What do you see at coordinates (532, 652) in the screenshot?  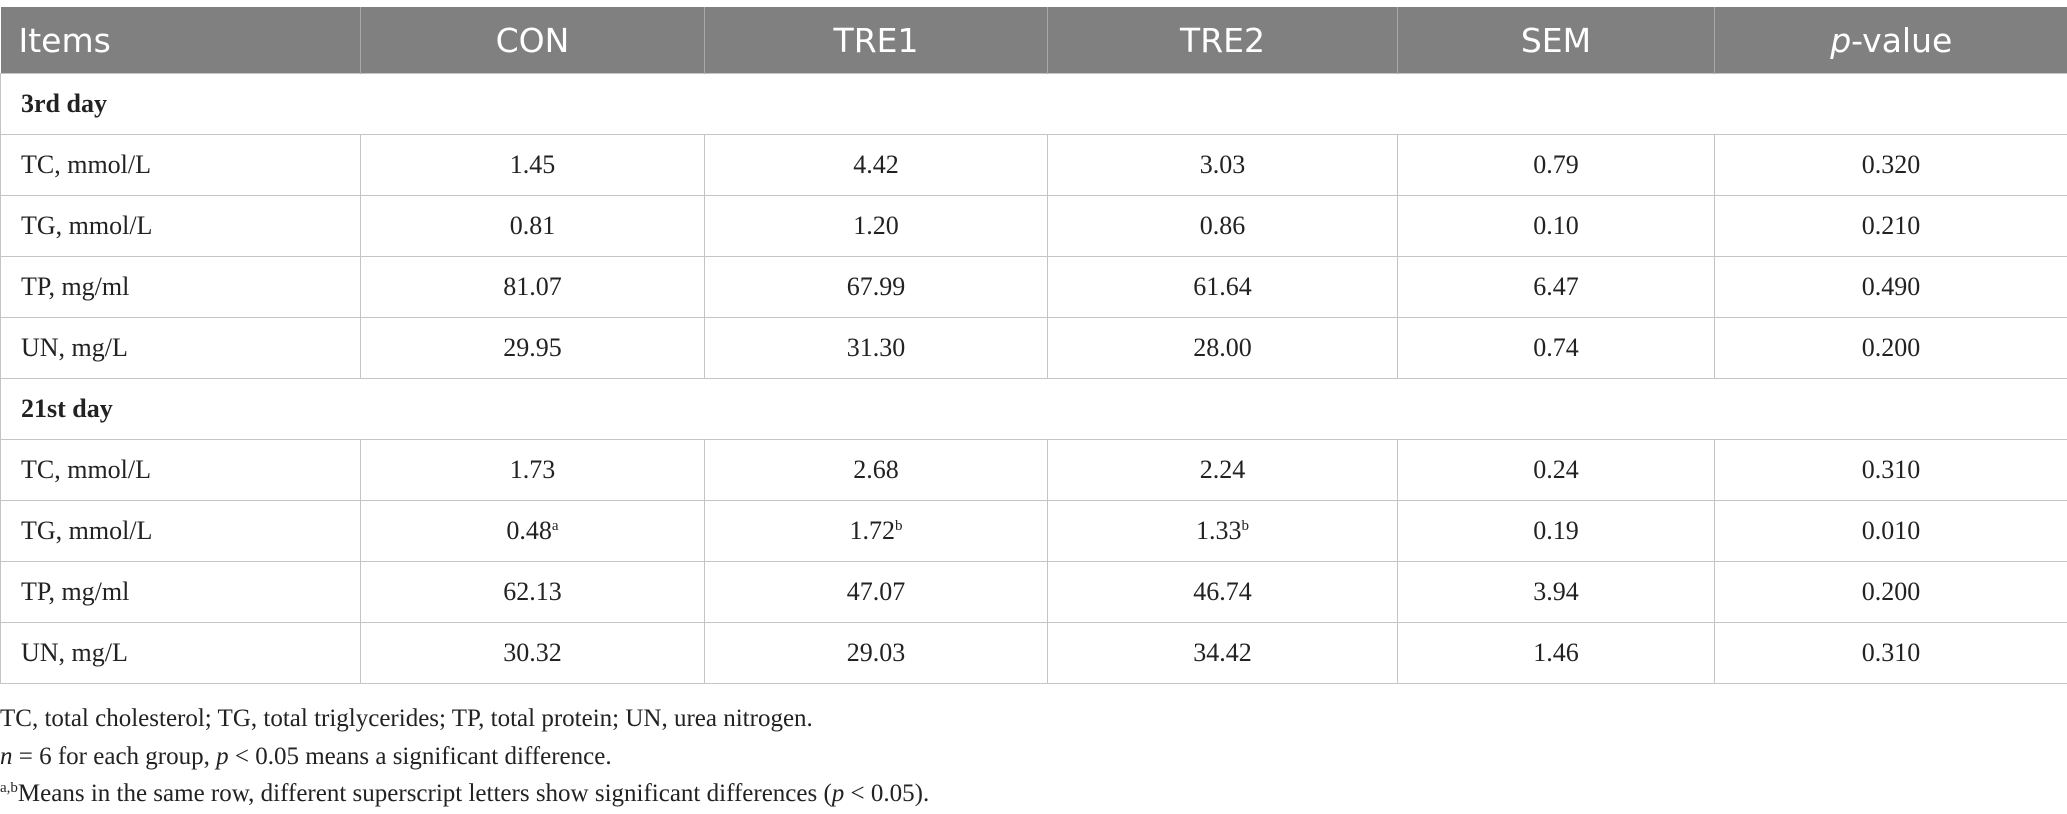 I see `cell-text: 30.32` at bounding box center [532, 652].